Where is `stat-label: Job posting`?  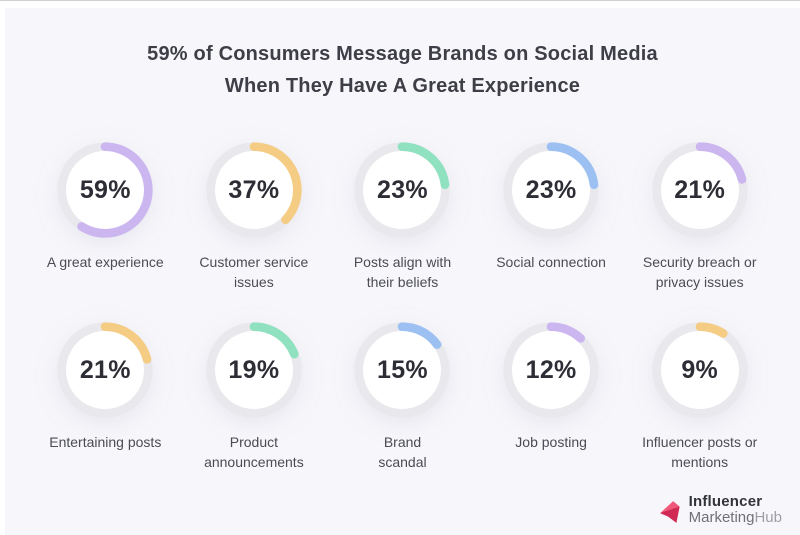
stat-label: Job posting is located at coordinates (551, 442).